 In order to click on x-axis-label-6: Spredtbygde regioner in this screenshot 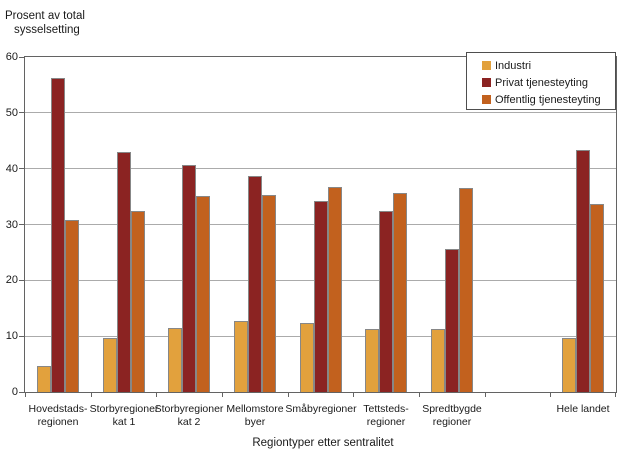, I will do `click(452, 415)`.